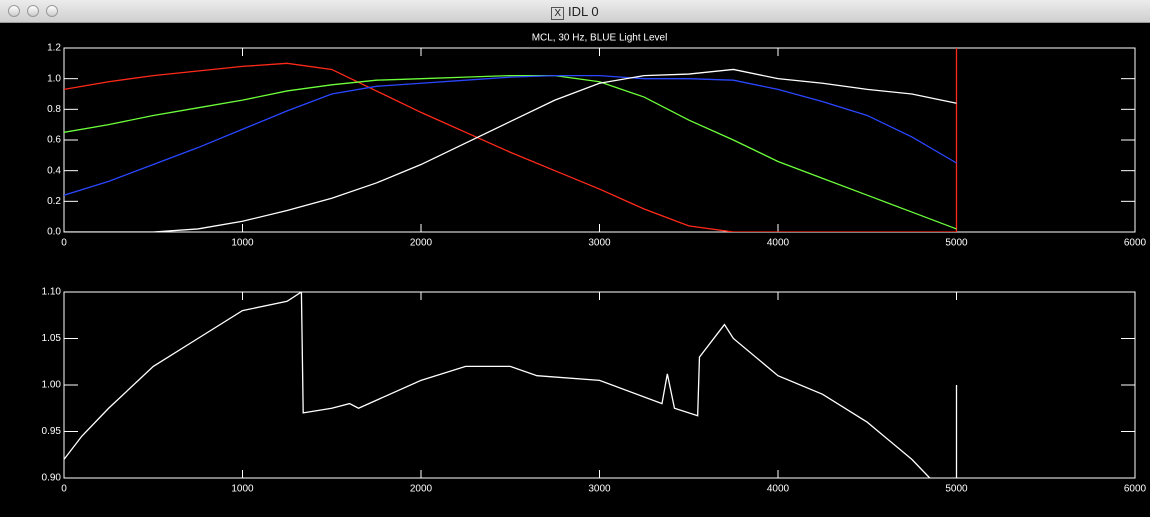  Describe the element at coordinates (54, 170) in the screenshot. I see `y-tick-label: 0.4` at that location.